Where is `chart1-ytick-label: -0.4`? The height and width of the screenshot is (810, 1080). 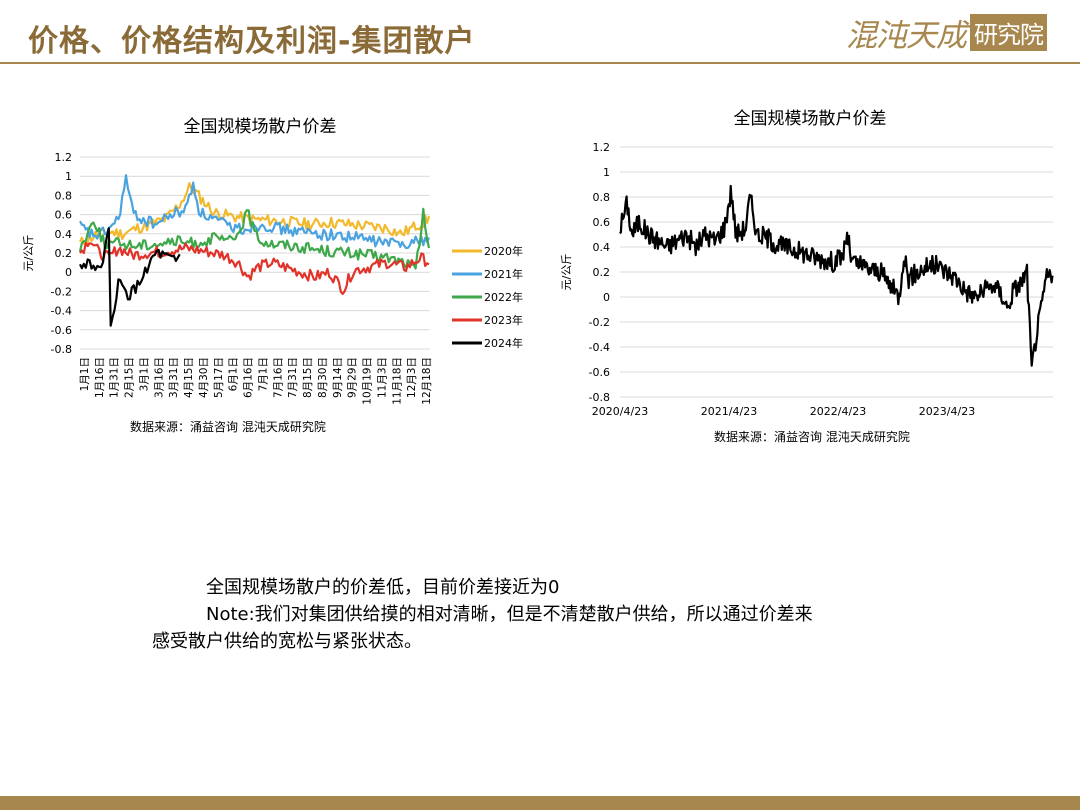
chart1-ytick-label: -0.4 is located at coordinates (61, 311).